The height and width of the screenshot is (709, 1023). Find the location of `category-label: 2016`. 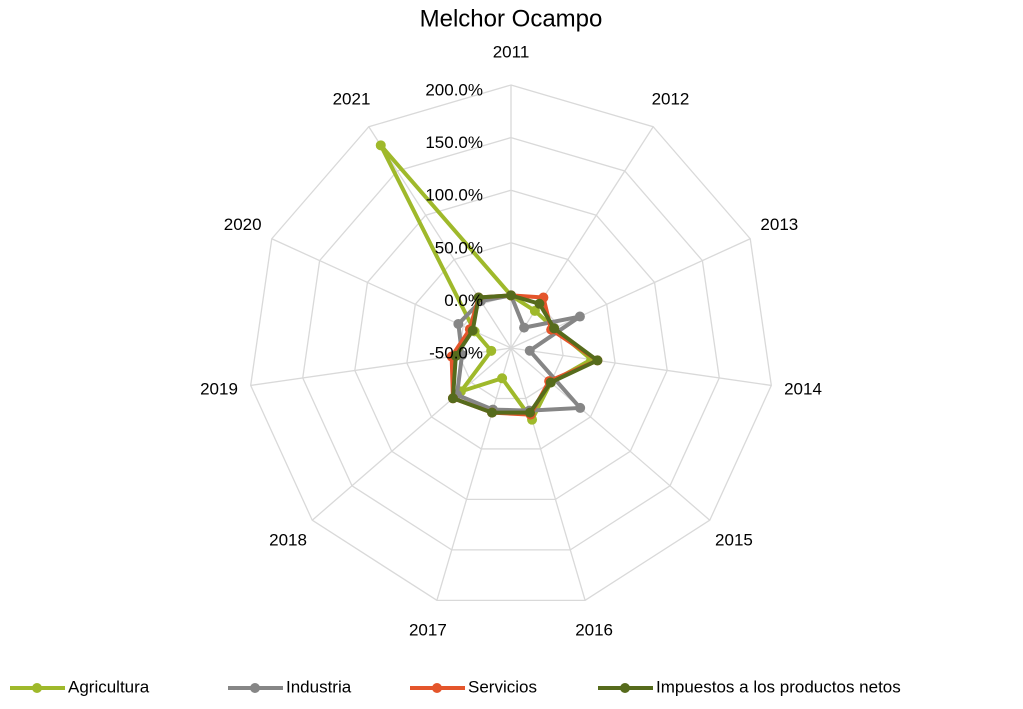

category-label: 2016 is located at coordinates (594, 630).